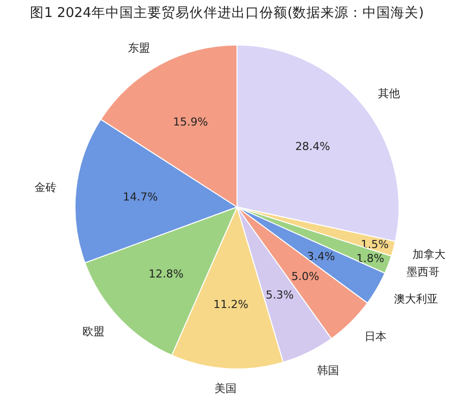  Describe the element at coordinates (320, 256) in the screenshot. I see `data-label: 3.4%` at that location.